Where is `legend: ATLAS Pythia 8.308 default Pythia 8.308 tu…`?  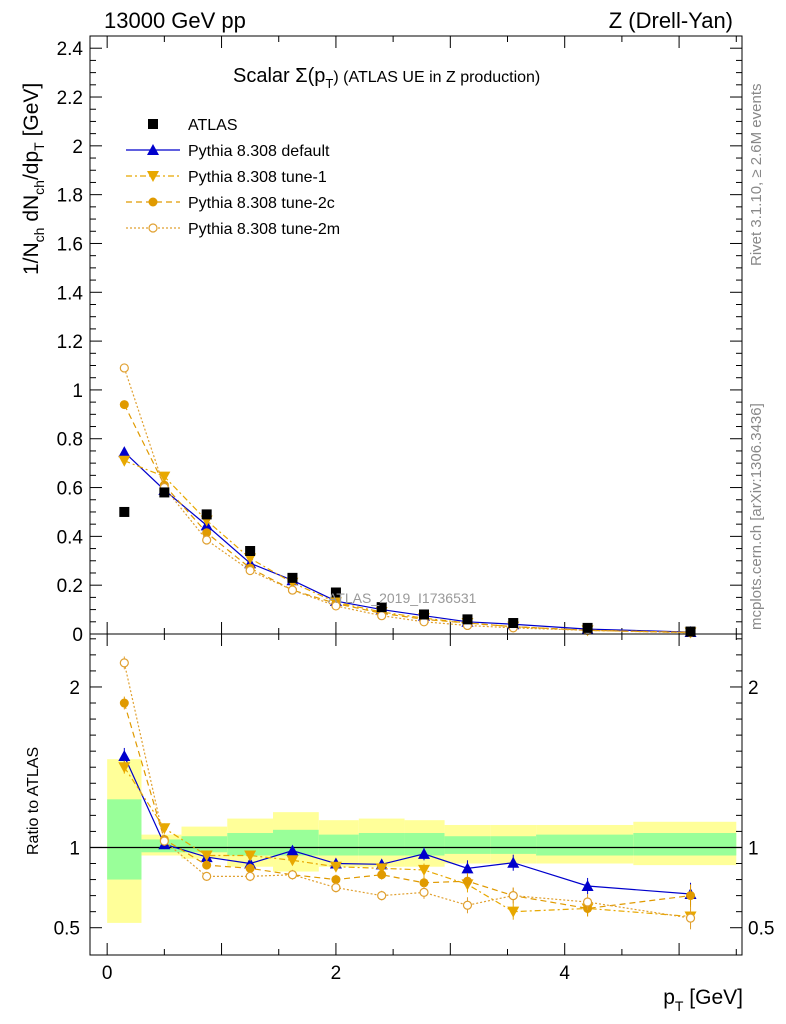
legend: ATLAS Pythia 8.308 default Pythia 8.308 tu… is located at coordinates (233, 177).